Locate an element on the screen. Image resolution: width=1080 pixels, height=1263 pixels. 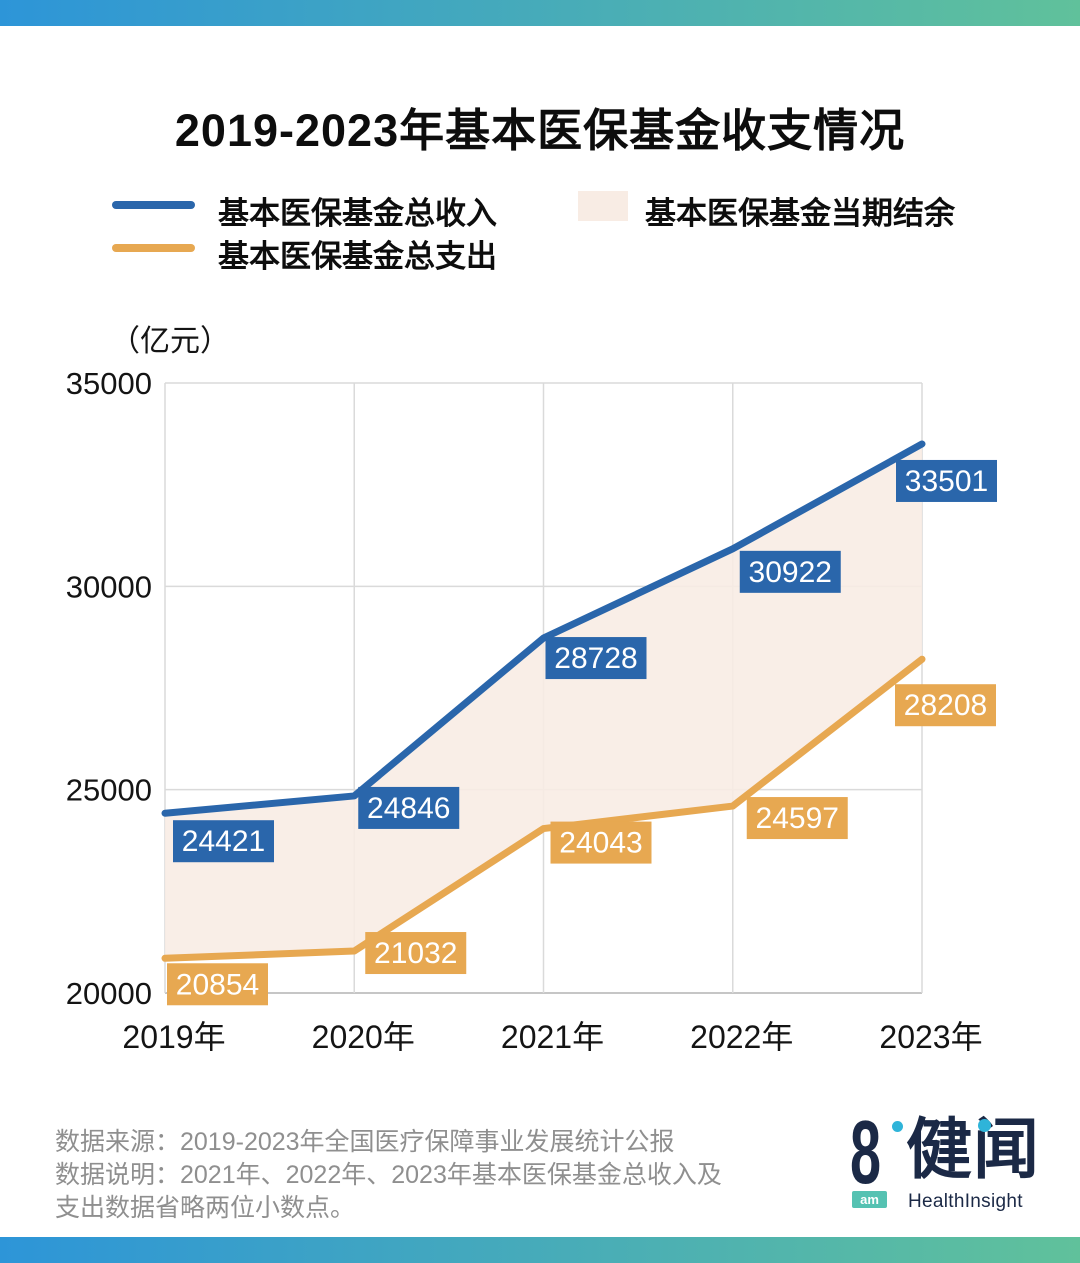
logo-number-8: 8 is located at coordinates (866, 1153).